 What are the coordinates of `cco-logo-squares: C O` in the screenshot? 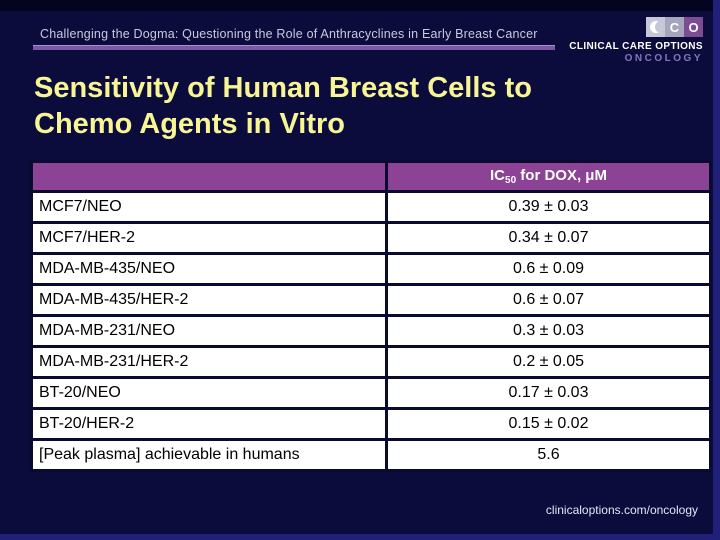 It's located at (674, 27).